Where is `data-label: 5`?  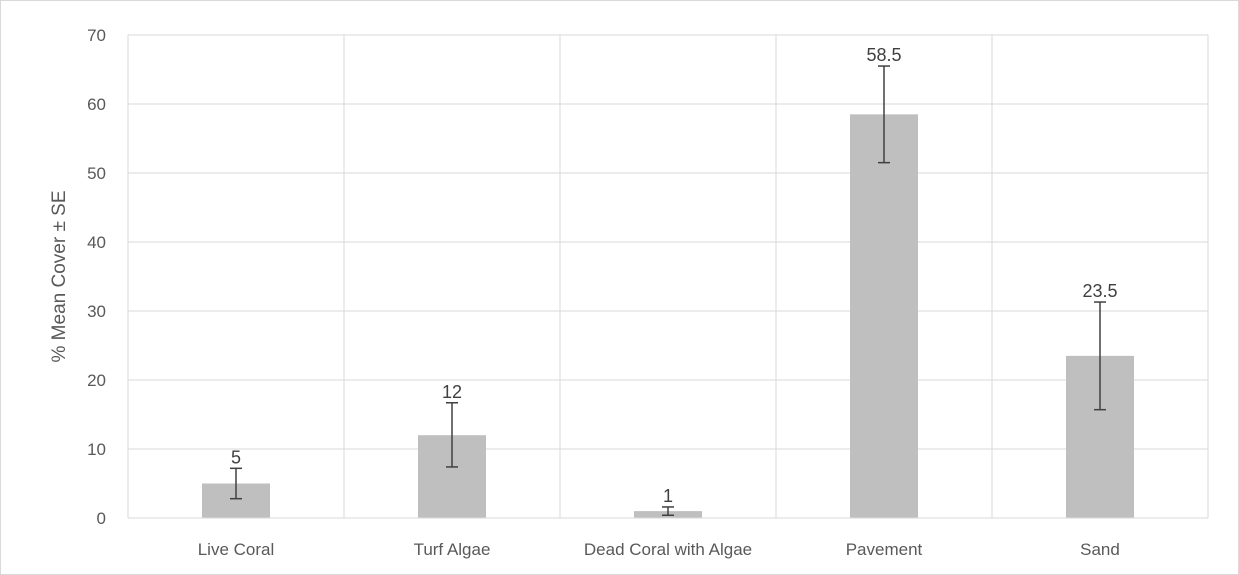 data-label: 5 is located at coordinates (236, 457).